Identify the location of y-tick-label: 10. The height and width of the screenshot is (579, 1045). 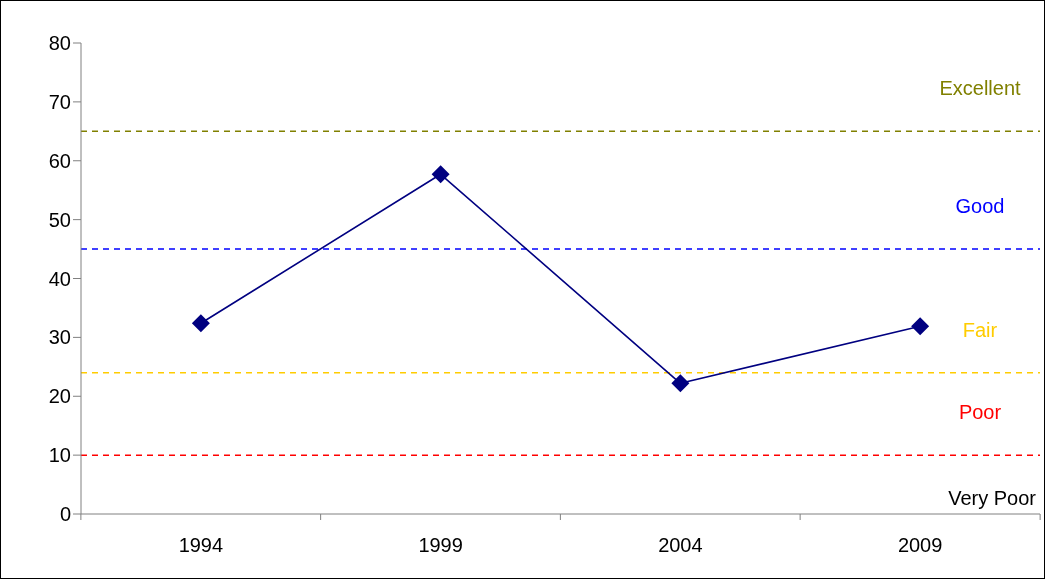
(59, 455).